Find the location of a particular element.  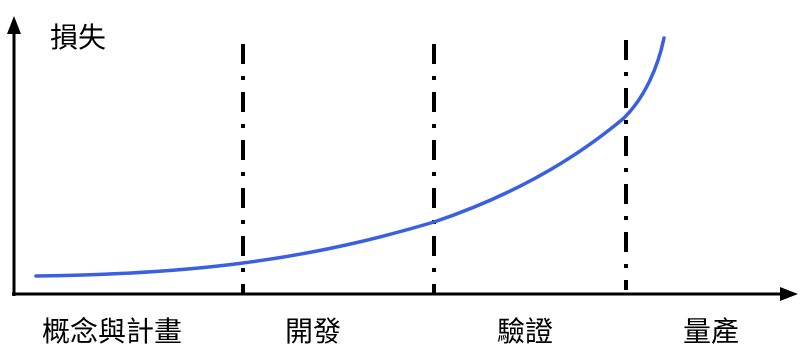

x-axis-arrow-icon is located at coordinates (789, 294).